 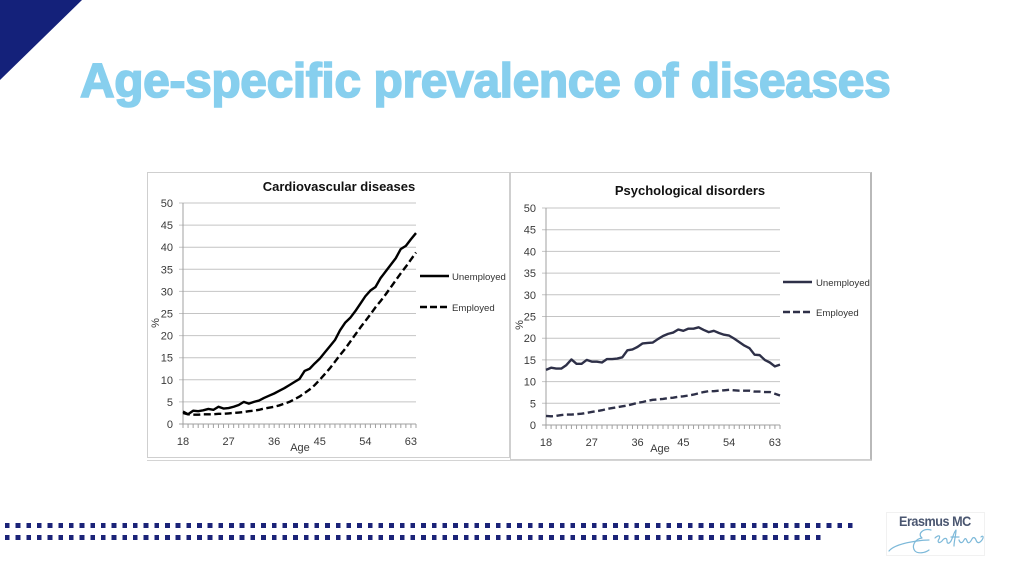 What do you see at coordinates (935, 521) in the screenshot?
I see `logo-name: Erasmus MC` at bounding box center [935, 521].